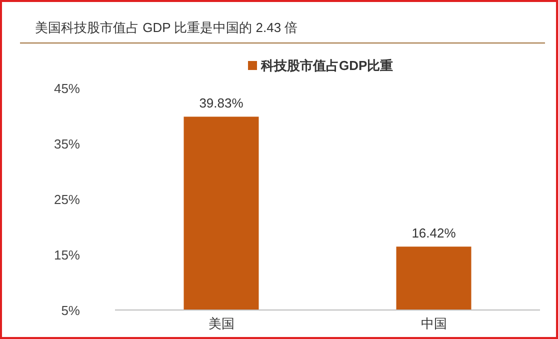  Describe the element at coordinates (434, 233) in the screenshot. I see `text: 16.42%` at that location.